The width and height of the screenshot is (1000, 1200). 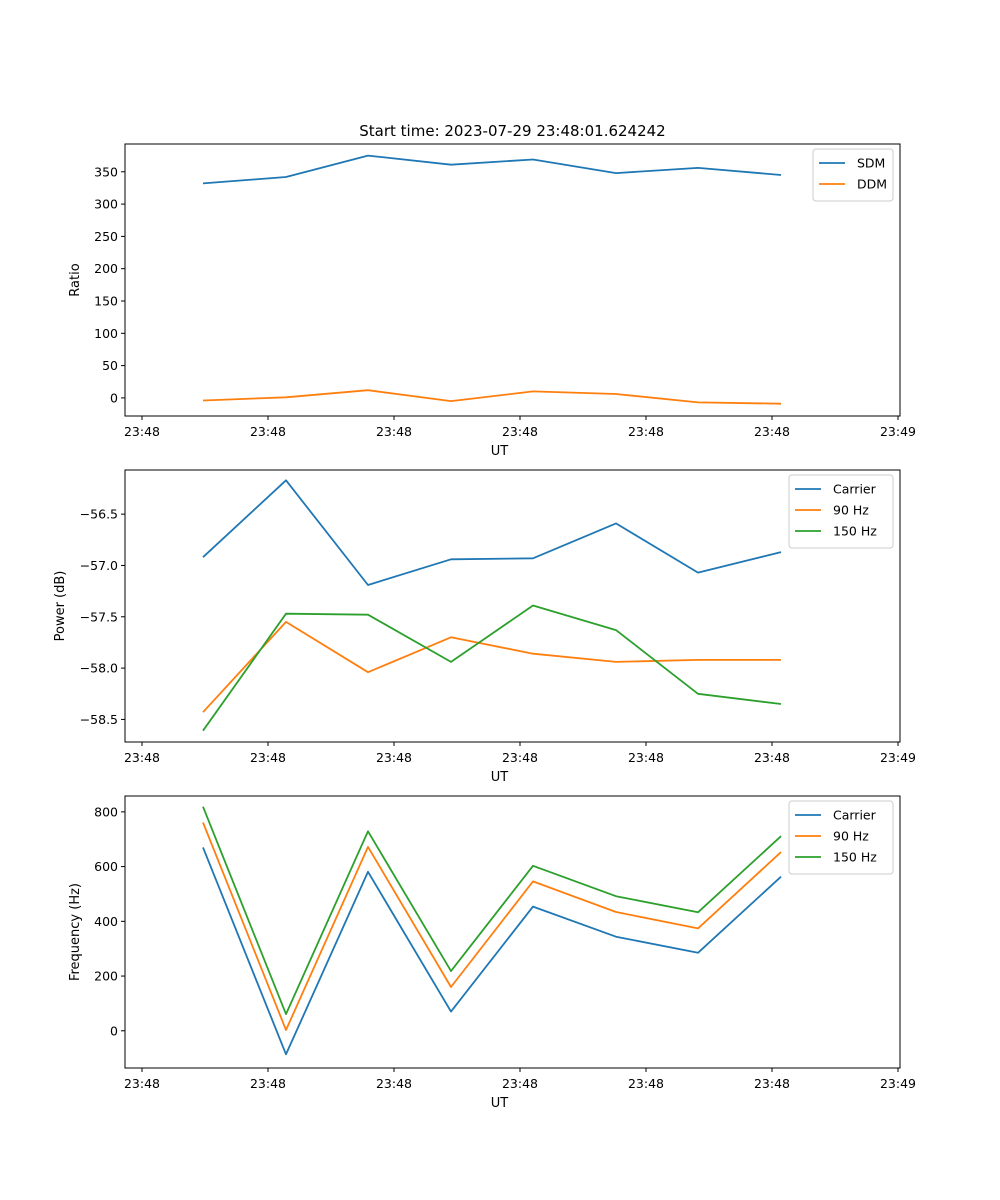 I want to click on y-tick-label: 800, so click(x=106, y=811).